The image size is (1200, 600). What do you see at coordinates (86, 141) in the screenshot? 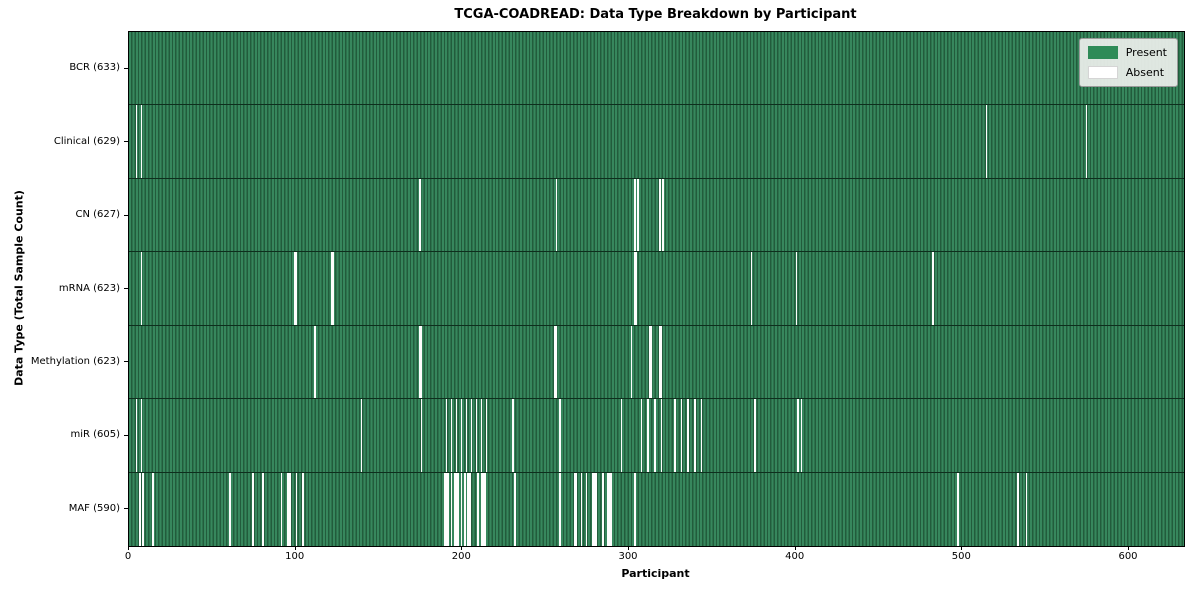
I see `y-tick-label-Clinical: Clinical (629)` at bounding box center [86, 141].